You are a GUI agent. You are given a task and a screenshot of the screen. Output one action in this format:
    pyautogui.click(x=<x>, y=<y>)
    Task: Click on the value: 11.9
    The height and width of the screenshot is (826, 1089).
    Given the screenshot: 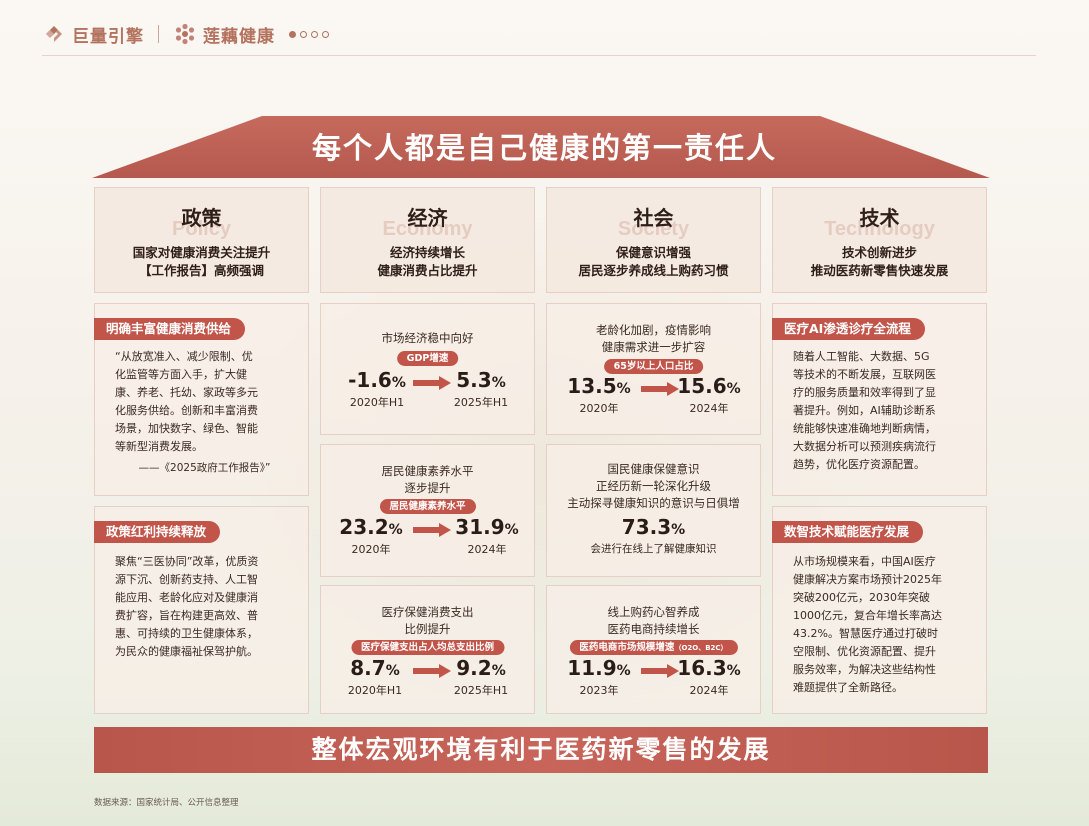 What is the action you would take?
    pyautogui.click(x=592, y=668)
    